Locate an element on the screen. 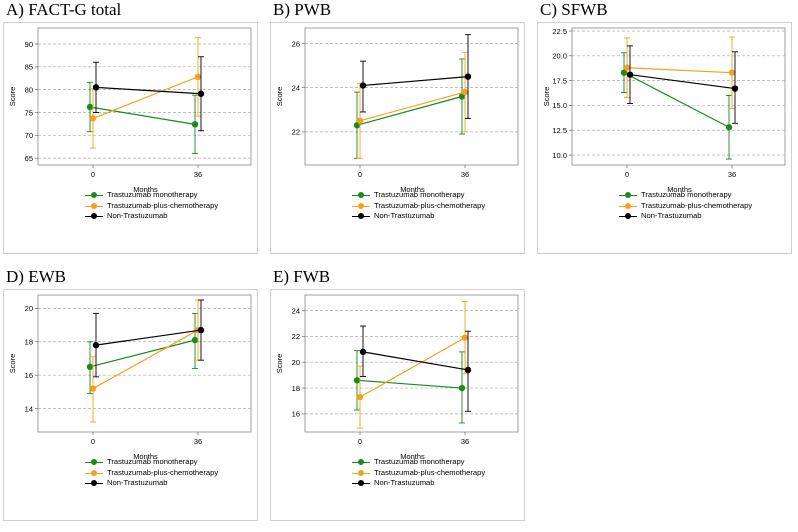 The height and width of the screenshot is (532, 798). chart-svg: 14 16 18 20 0 36 Months Score is located at coordinates (130, 377).